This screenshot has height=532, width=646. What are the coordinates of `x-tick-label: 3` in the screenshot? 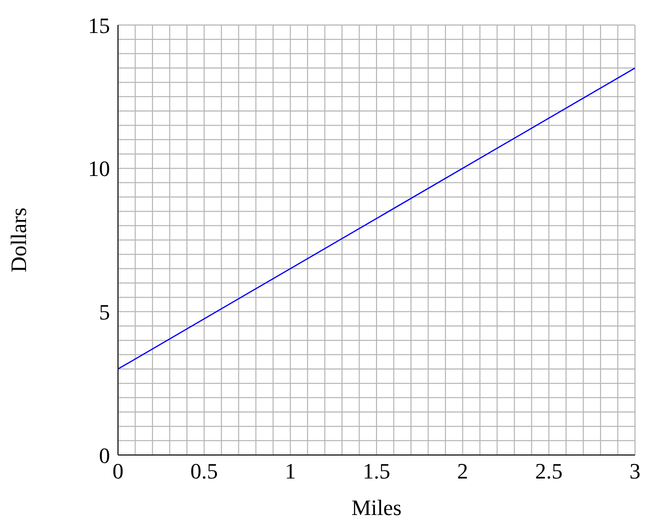 It's located at (635, 471).